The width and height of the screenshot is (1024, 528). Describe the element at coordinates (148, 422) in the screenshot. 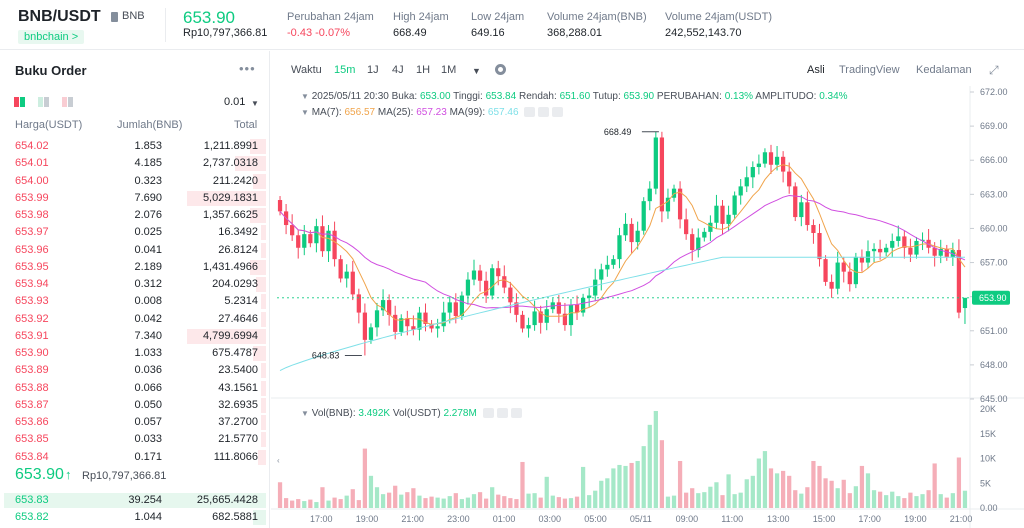

I see `row-amount: 0.057` at that location.